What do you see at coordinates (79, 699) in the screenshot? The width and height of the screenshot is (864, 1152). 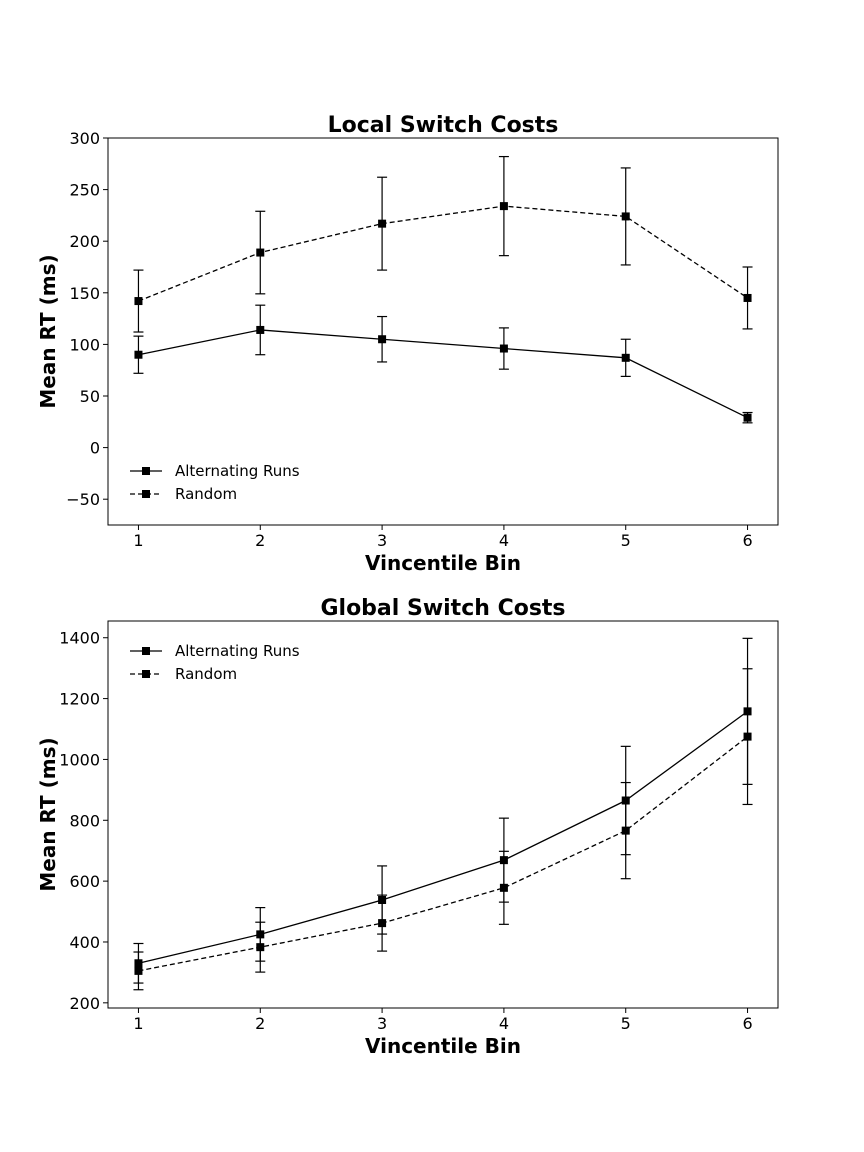 I see `y-tick-label: 1200` at bounding box center [79, 699].